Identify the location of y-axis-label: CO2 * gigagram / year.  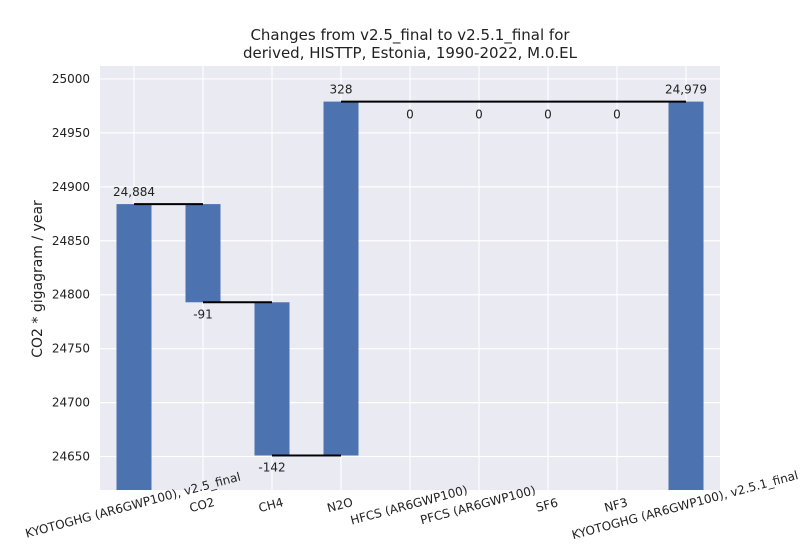
(38, 279).